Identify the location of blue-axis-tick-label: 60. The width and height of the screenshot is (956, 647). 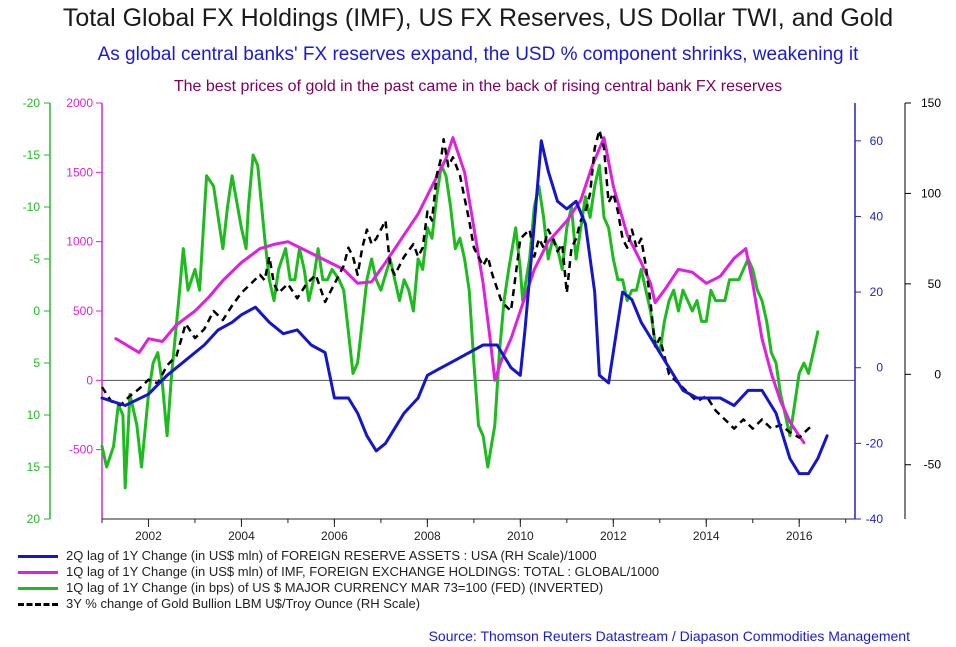
(877, 141).